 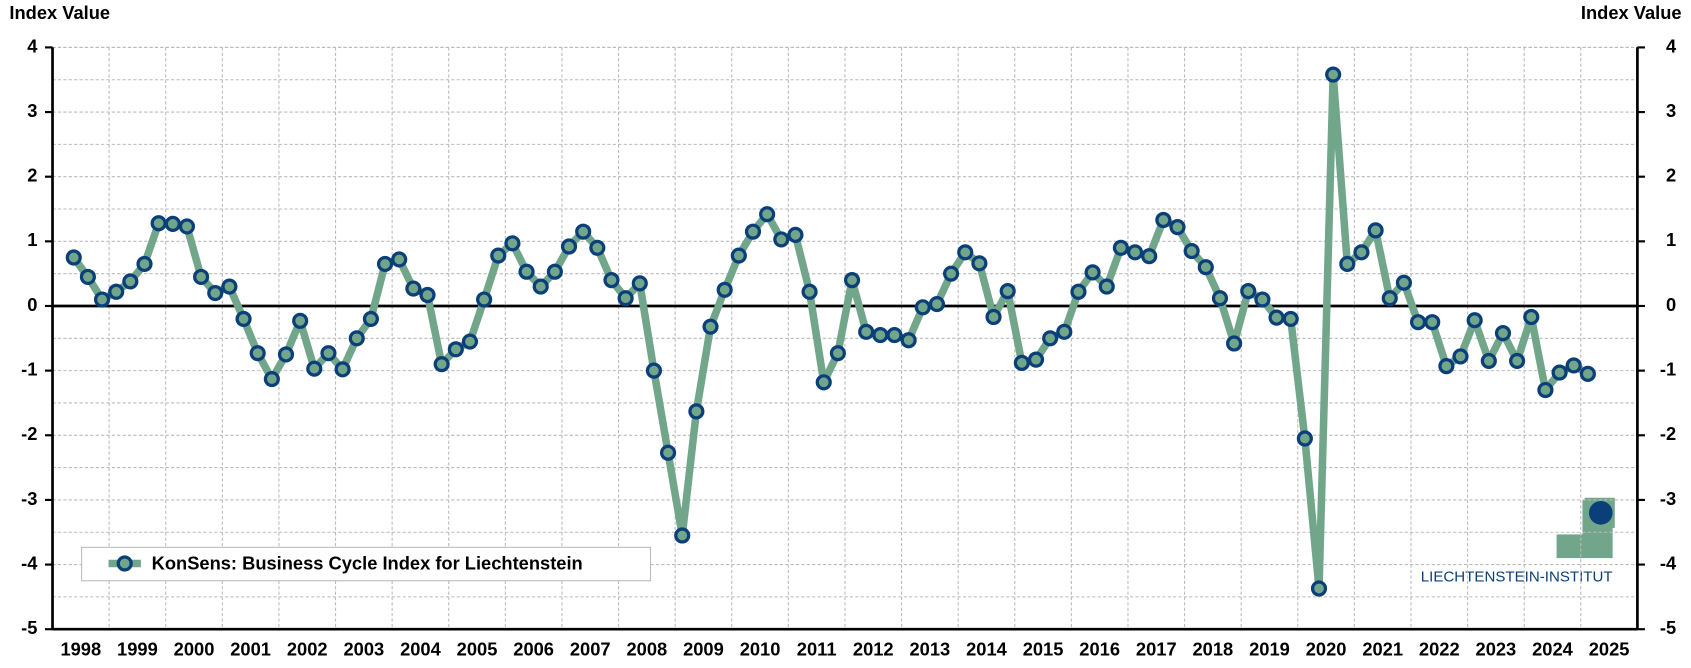 What do you see at coordinates (1671, 175) in the screenshot?
I see `y2-tick-label: 2` at bounding box center [1671, 175].